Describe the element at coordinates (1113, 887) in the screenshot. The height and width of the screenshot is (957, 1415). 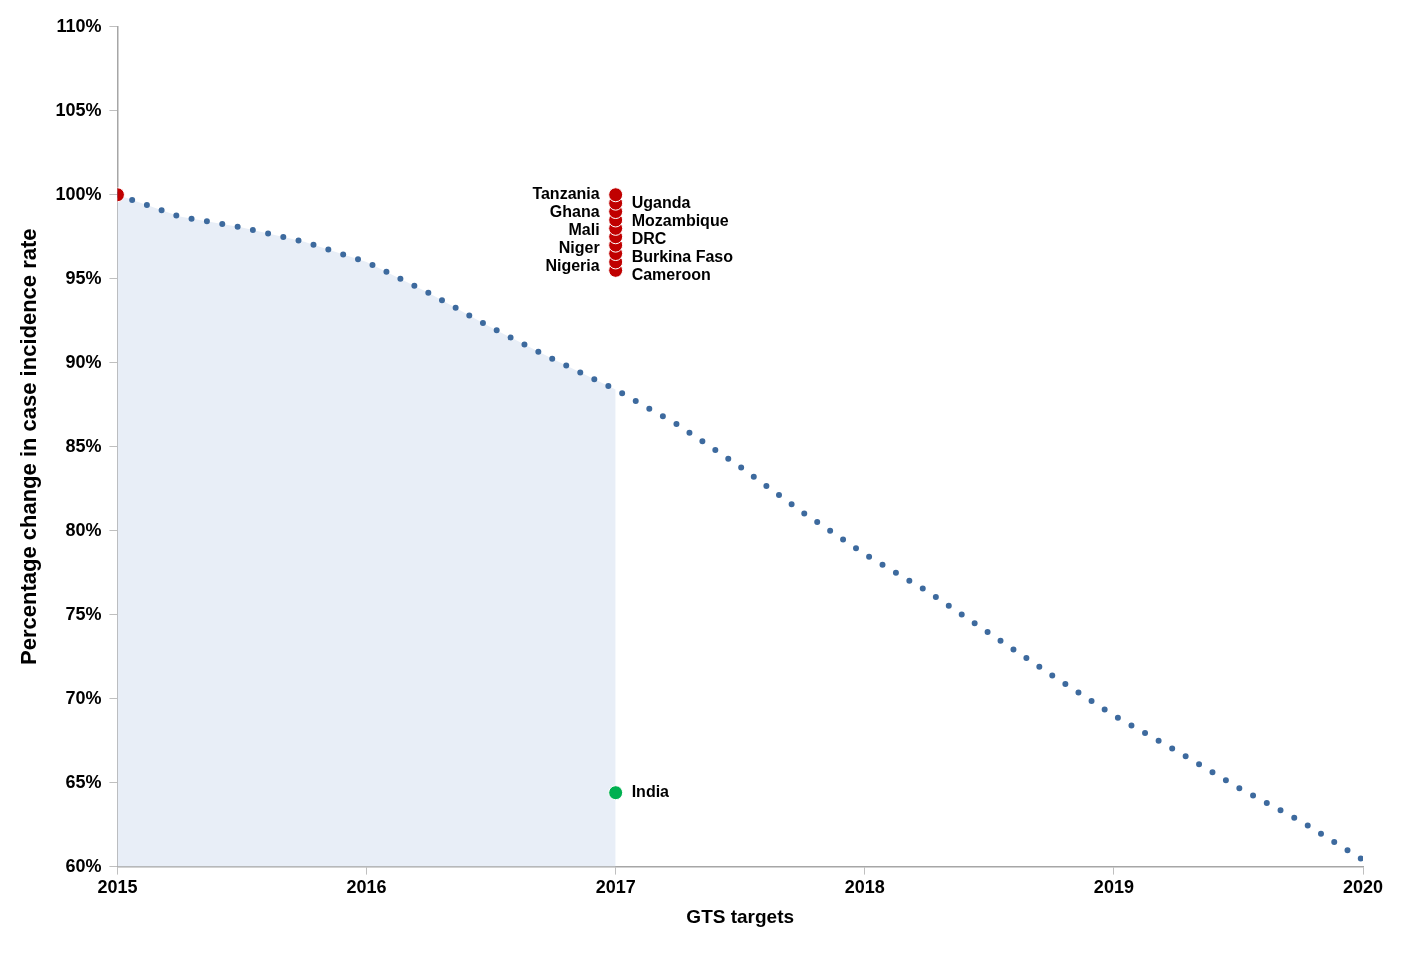
I see `x-tick-label: 2019` at that location.